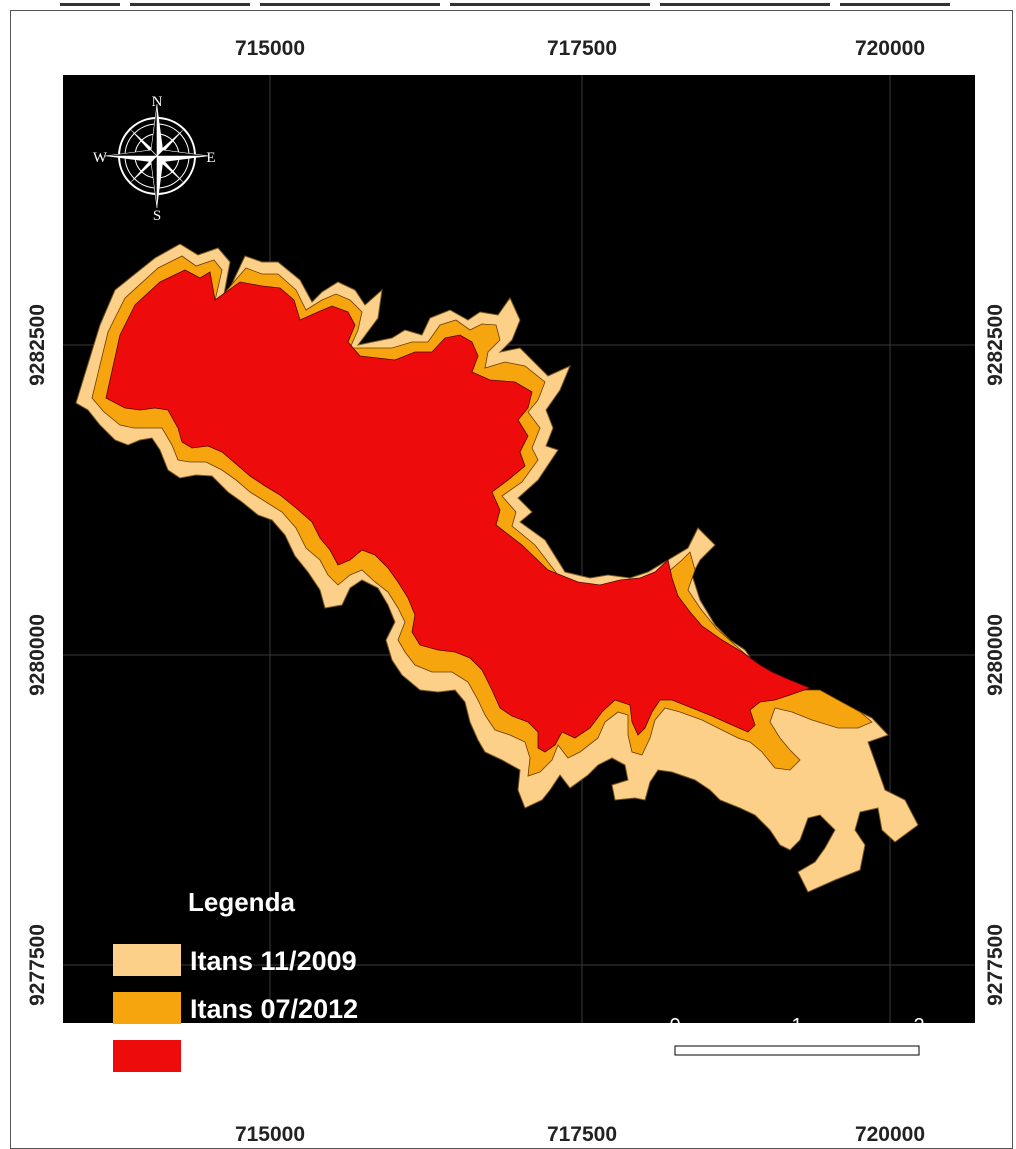 Image resolution: width=1016 pixels, height=1149 pixels. I want to click on scale-unit: M, so click(934, 1053).